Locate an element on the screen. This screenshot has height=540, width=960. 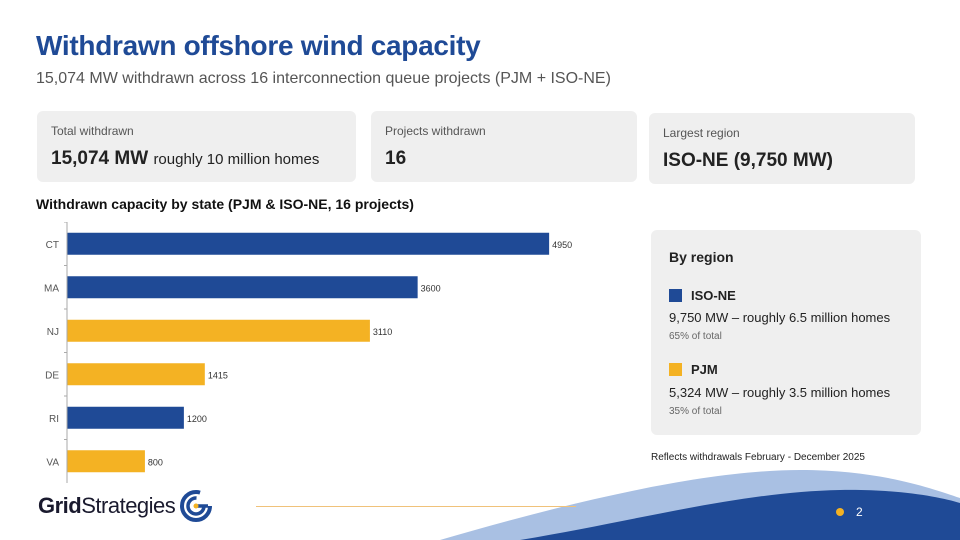
largest-region-label: Largest region is located at coordinates (701, 133).